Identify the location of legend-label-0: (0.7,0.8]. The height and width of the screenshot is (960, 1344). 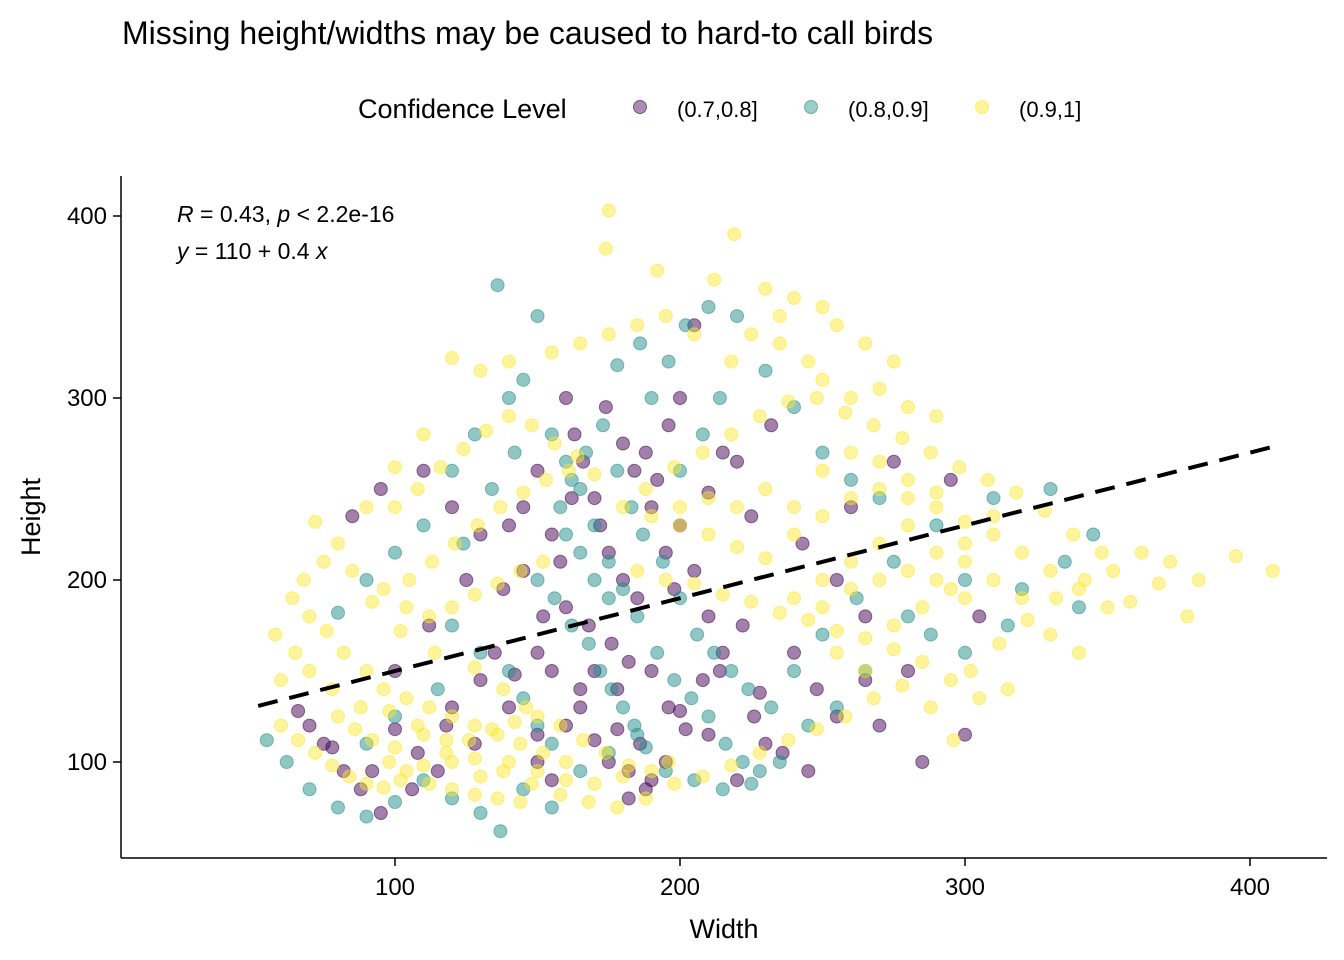
(717, 109).